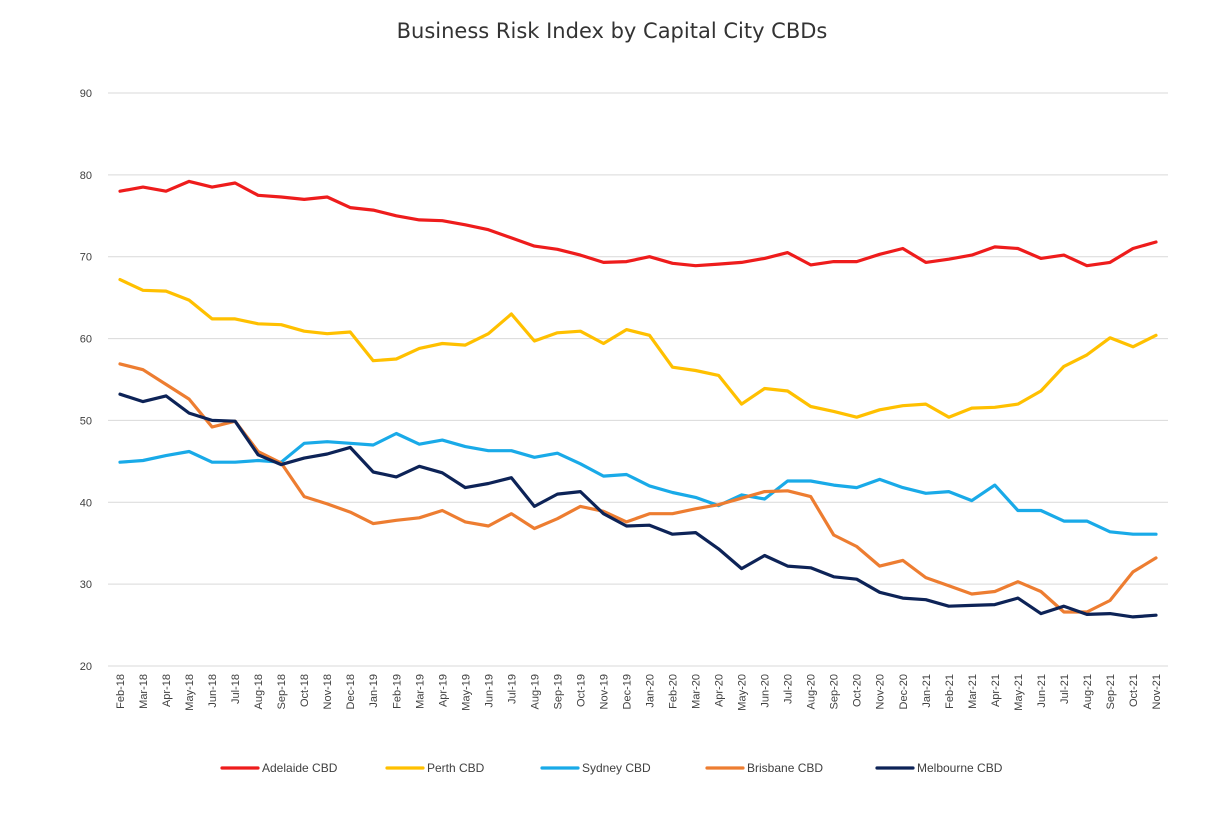 Image resolution: width=1222 pixels, height=818 pixels. I want to click on x-tick-label: Sep-18, so click(282, 691).